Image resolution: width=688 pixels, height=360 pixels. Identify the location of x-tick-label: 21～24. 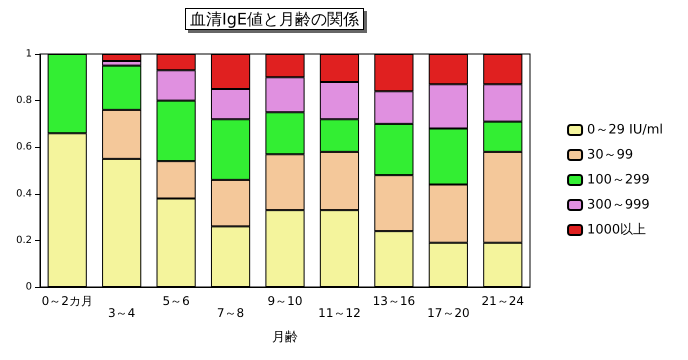
(503, 301).